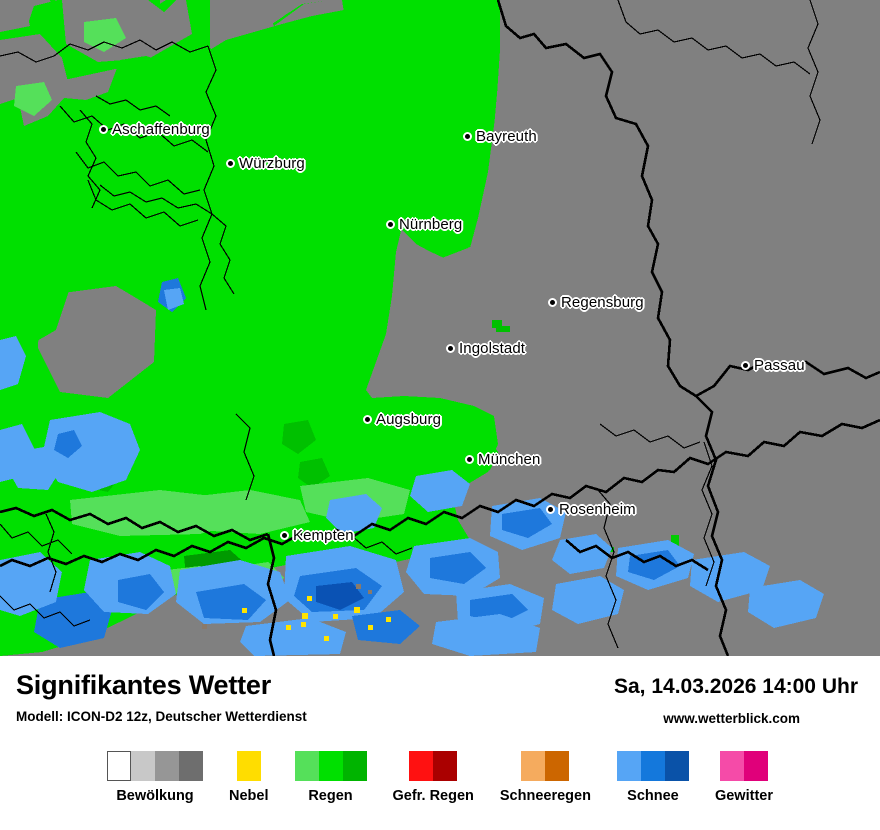 This screenshot has width=880, height=830. What do you see at coordinates (316, 618) in the screenshot?
I see `precip-fog-layer` at bounding box center [316, 618].